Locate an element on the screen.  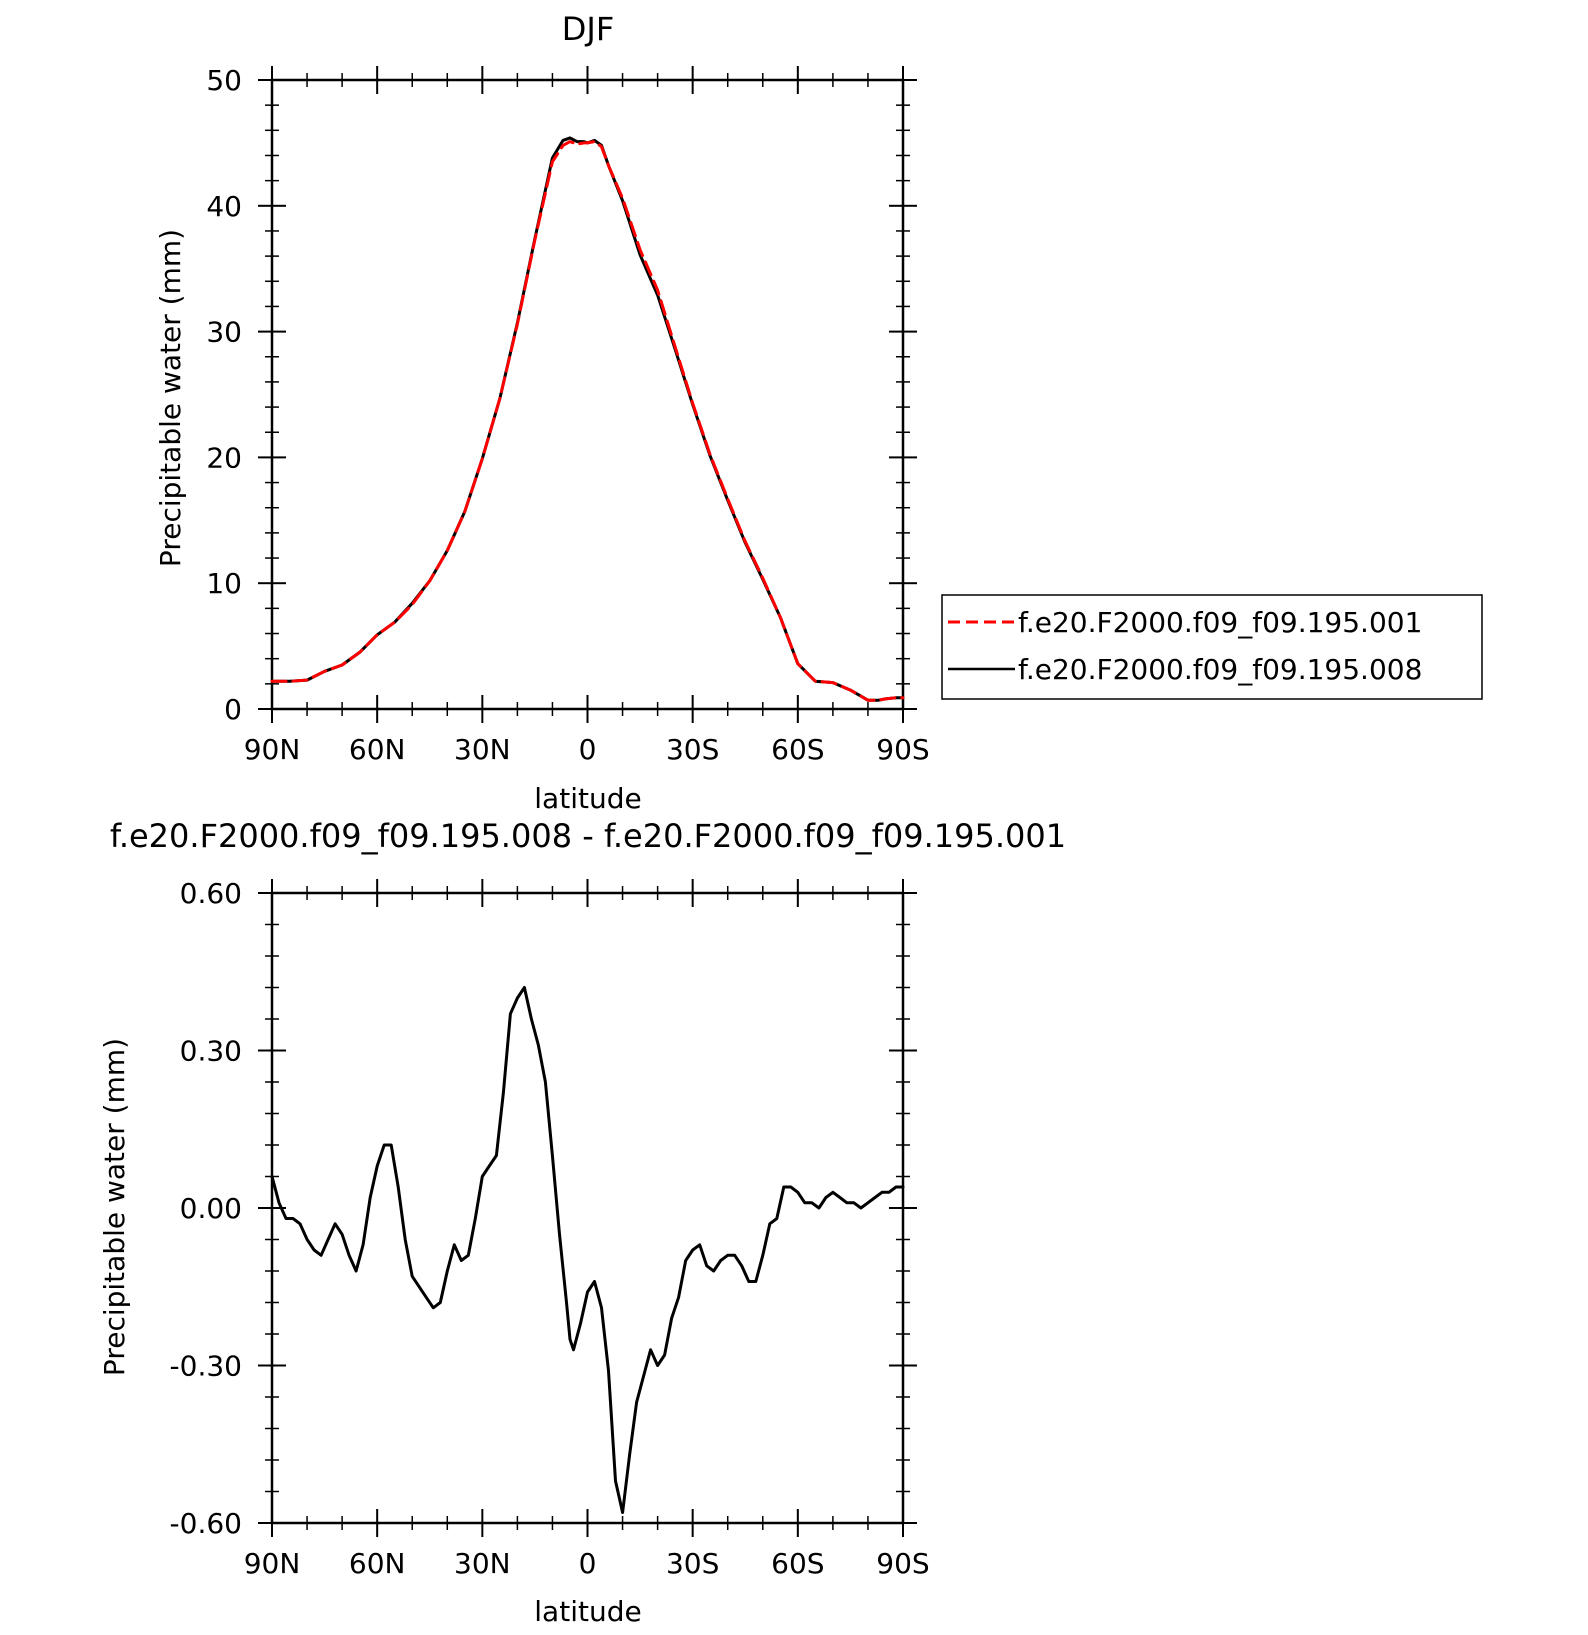
top-y-tick-label: 40 is located at coordinates (224, 206).